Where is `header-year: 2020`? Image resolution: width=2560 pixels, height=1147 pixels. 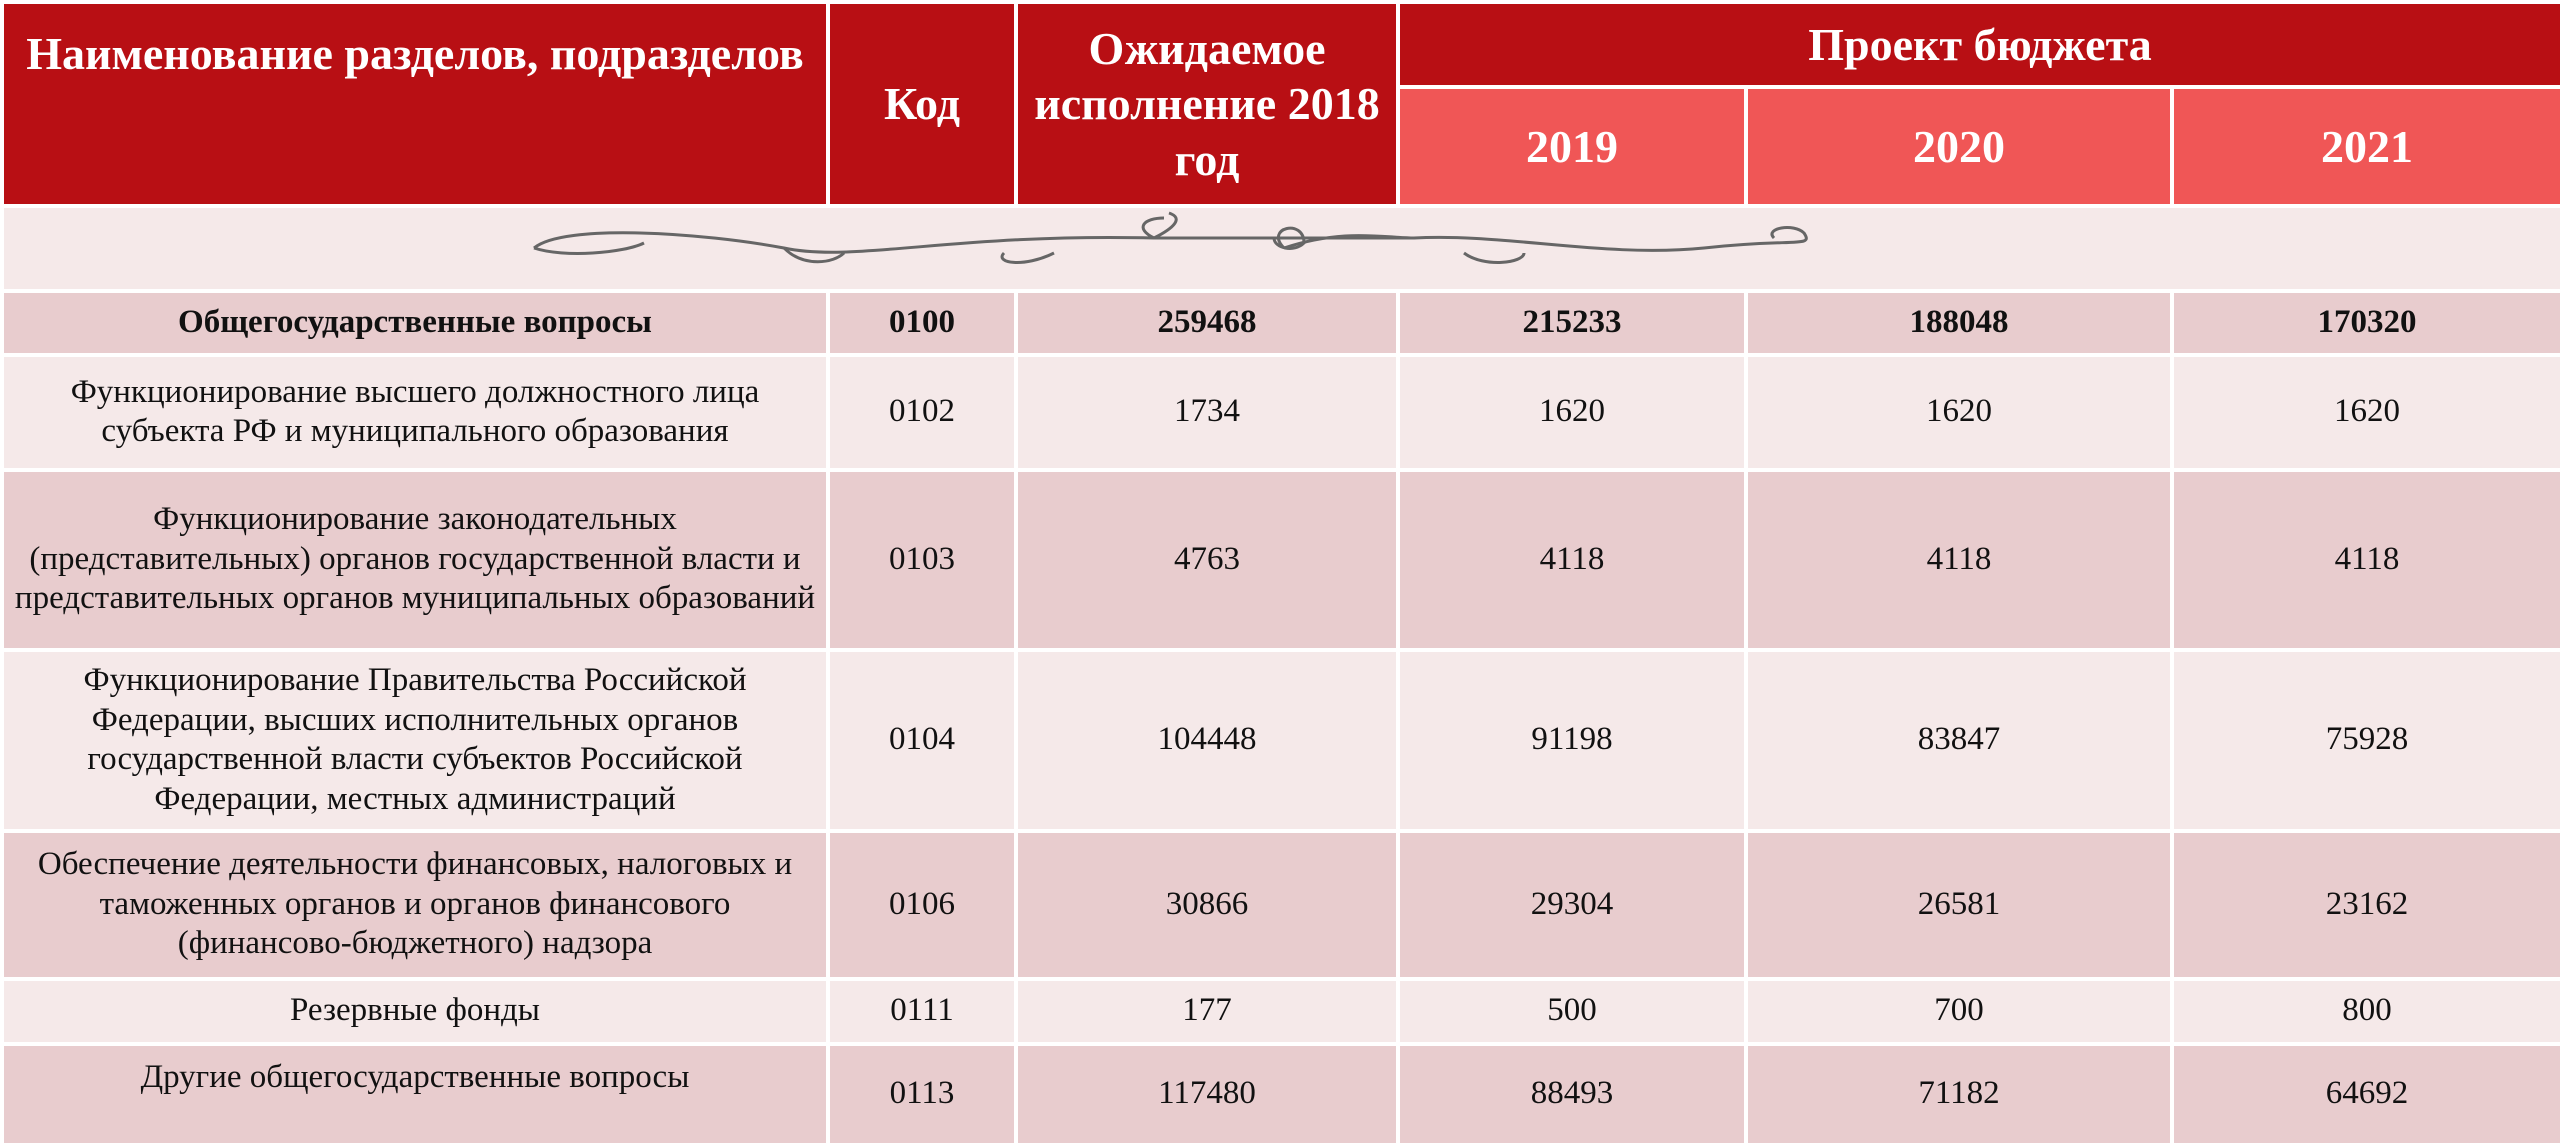 header-year: 2020 is located at coordinates (1959, 146).